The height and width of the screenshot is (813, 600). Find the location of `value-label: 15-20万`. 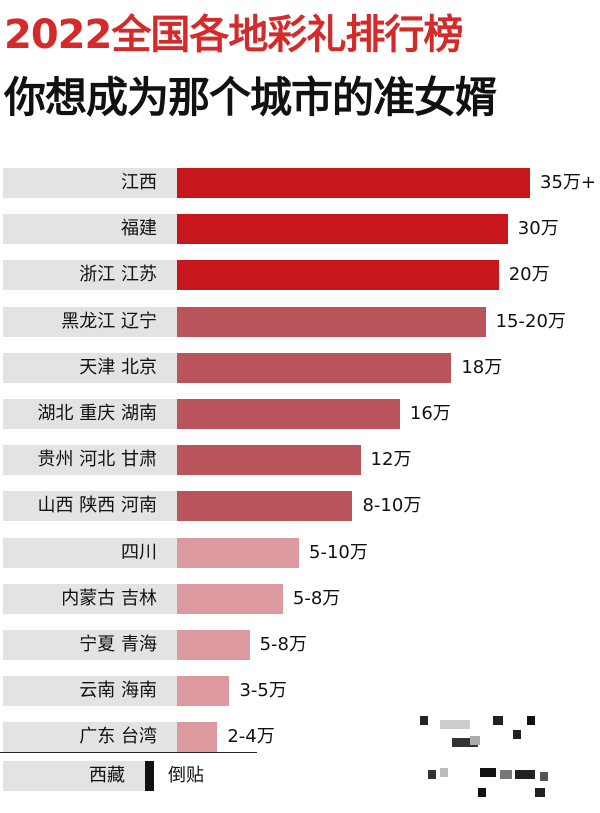

value-label: 15-20万 is located at coordinates (530, 321).